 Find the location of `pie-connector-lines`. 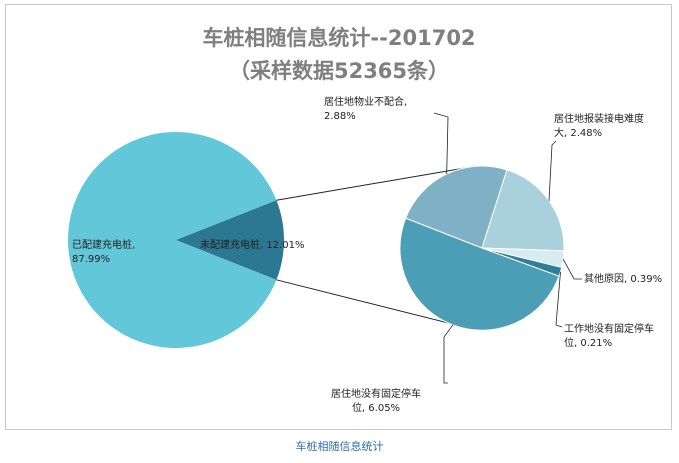

pie-connector-lines is located at coordinates (376, 248).